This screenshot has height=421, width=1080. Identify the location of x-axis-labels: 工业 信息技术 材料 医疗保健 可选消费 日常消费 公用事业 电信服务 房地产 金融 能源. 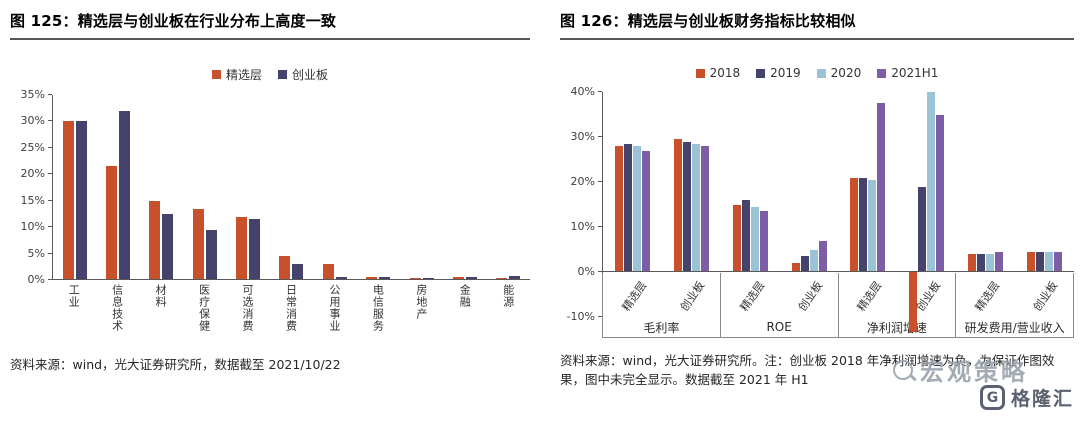
(291, 311).